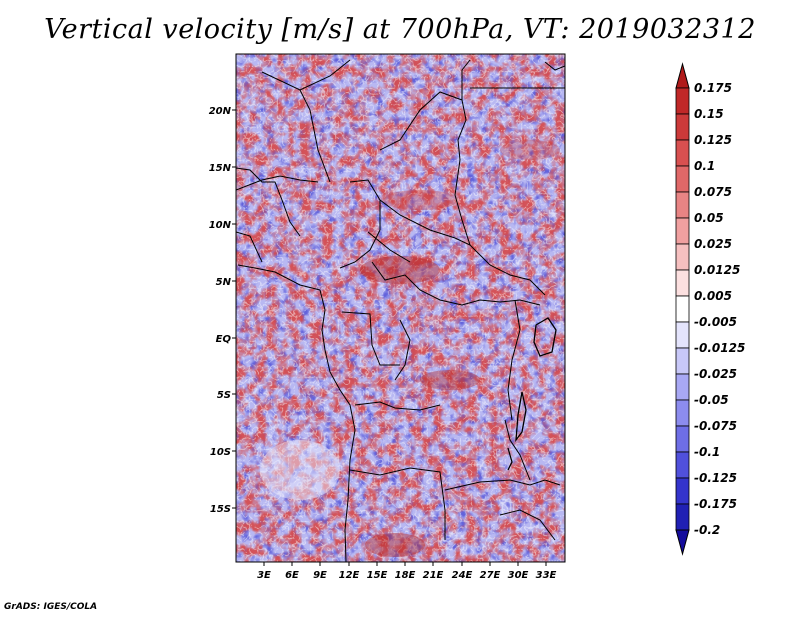  Describe the element at coordinates (711, 400) in the screenshot. I see `colorbar-label: -0.05` at that location.